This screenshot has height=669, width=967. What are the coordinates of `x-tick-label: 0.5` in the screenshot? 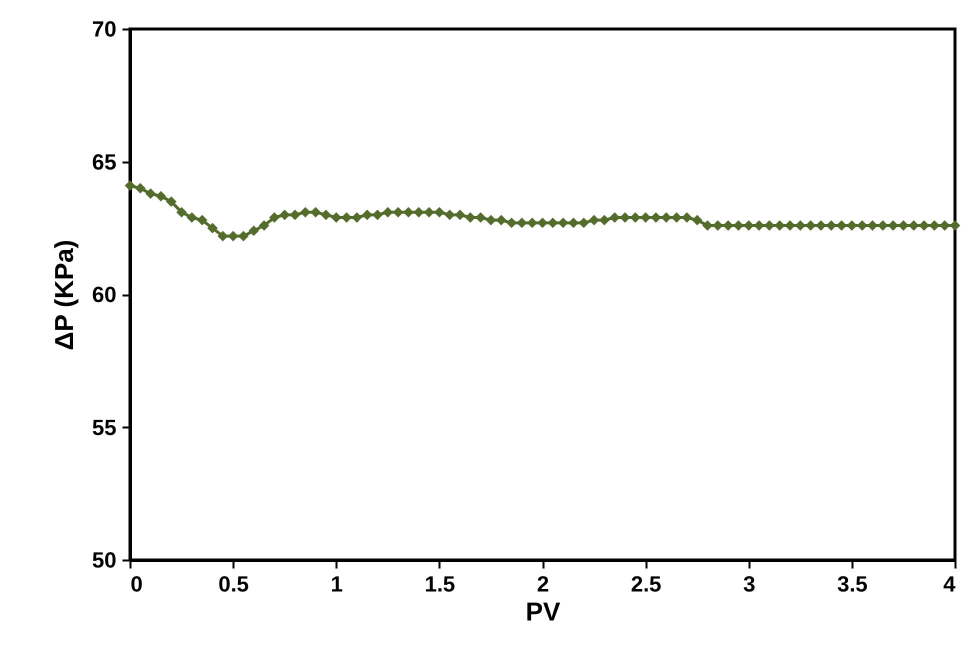 It's located at (233, 584).